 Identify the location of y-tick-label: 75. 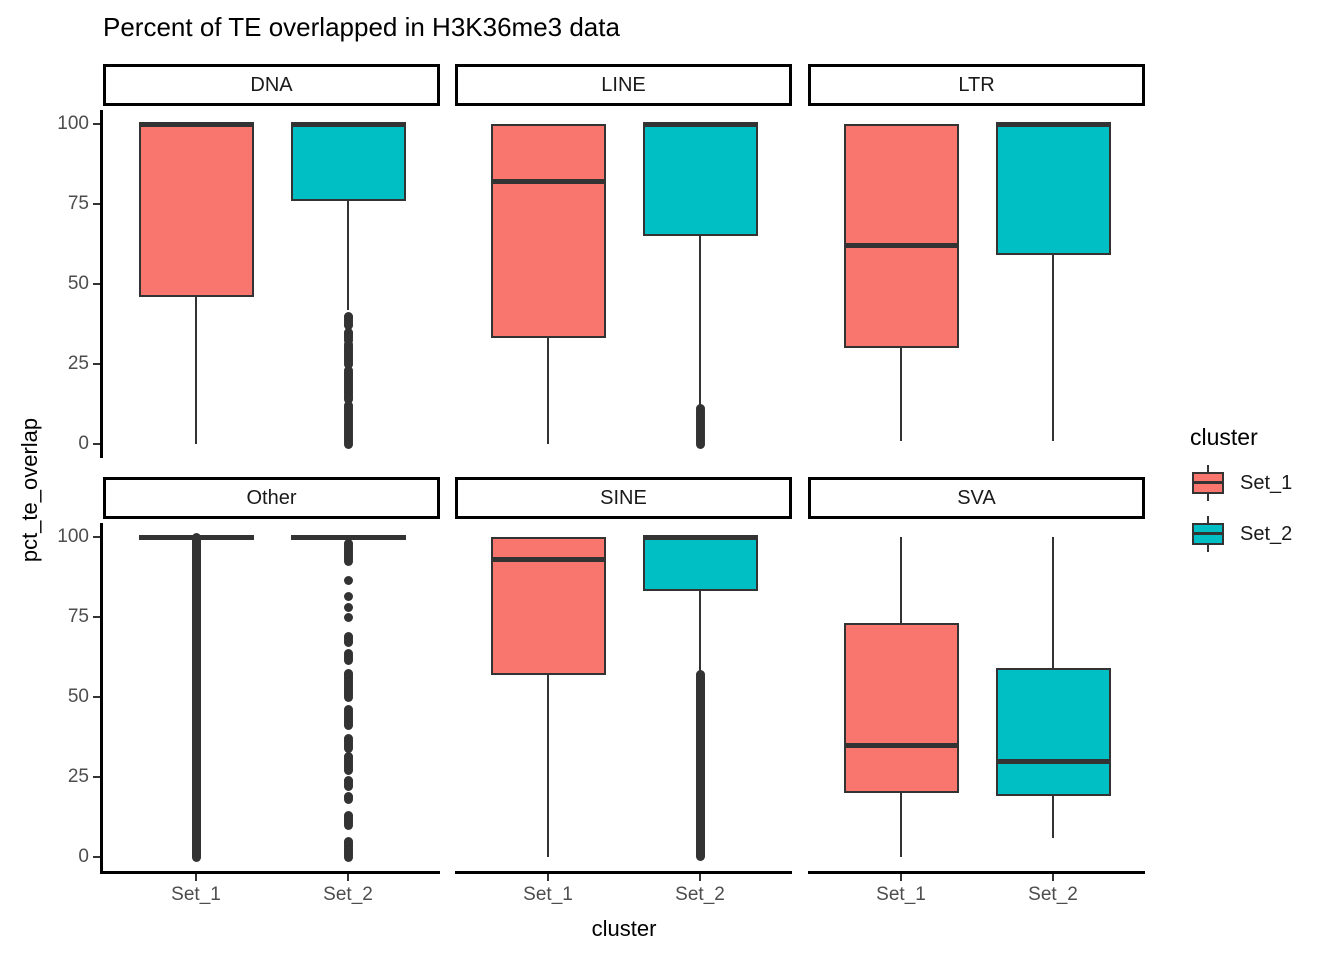
(78, 616).